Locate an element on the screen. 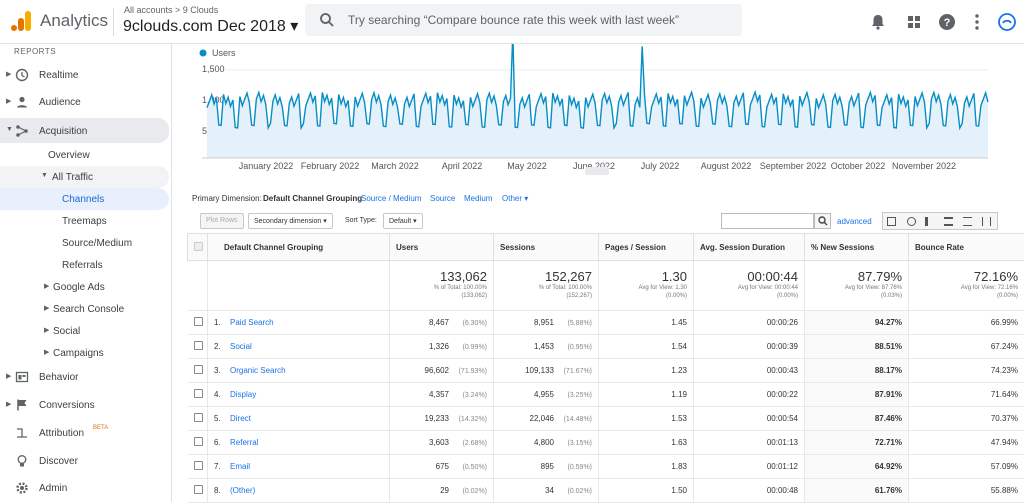  breadcrumb: All accounts > 9 Clouds is located at coordinates (171, 10).